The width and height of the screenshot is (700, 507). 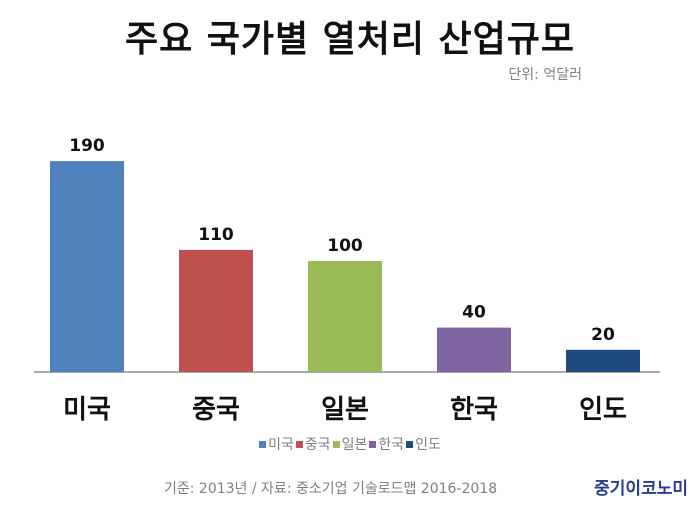 I want to click on legend-item-2: 중국, so click(x=313, y=444).